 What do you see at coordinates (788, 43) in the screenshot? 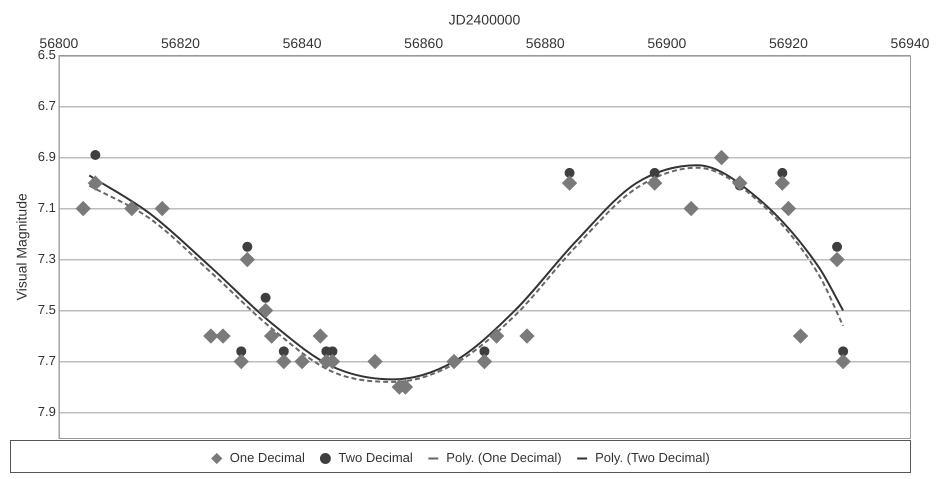
I see `x-tick-label: 56920` at bounding box center [788, 43].